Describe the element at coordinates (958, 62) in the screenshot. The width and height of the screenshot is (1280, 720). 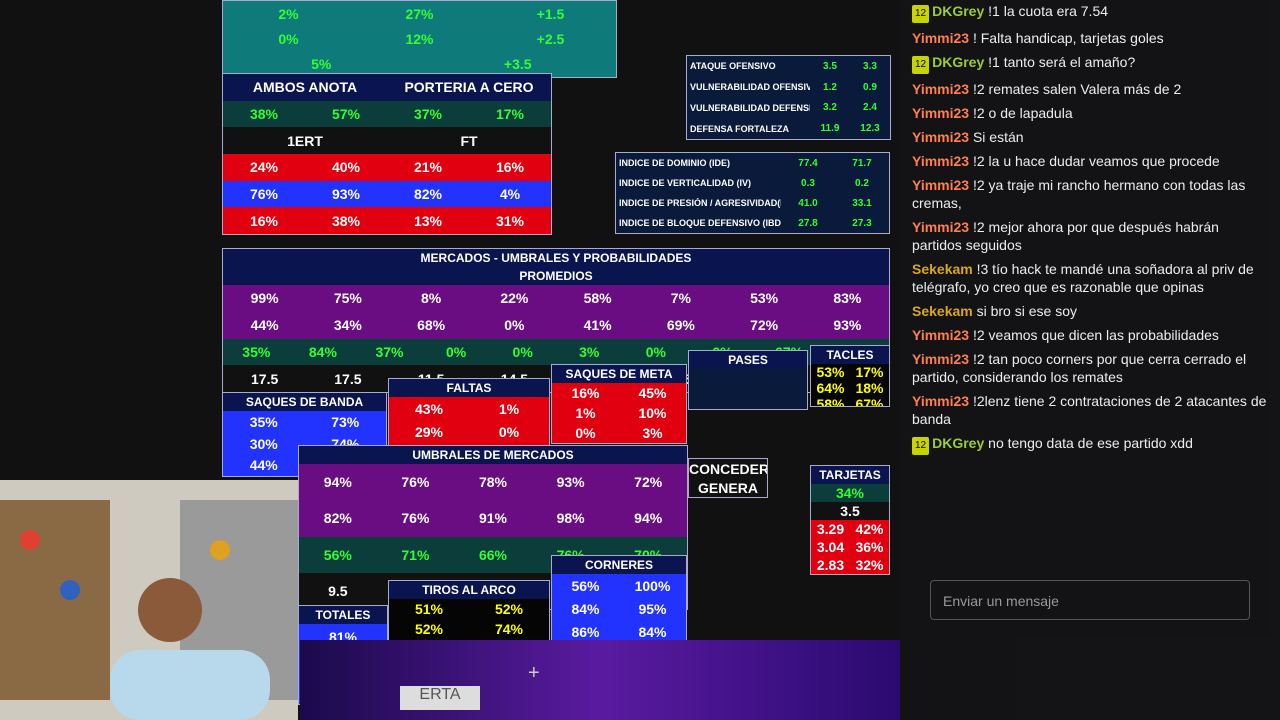
I see `username: DKGrey` at that location.